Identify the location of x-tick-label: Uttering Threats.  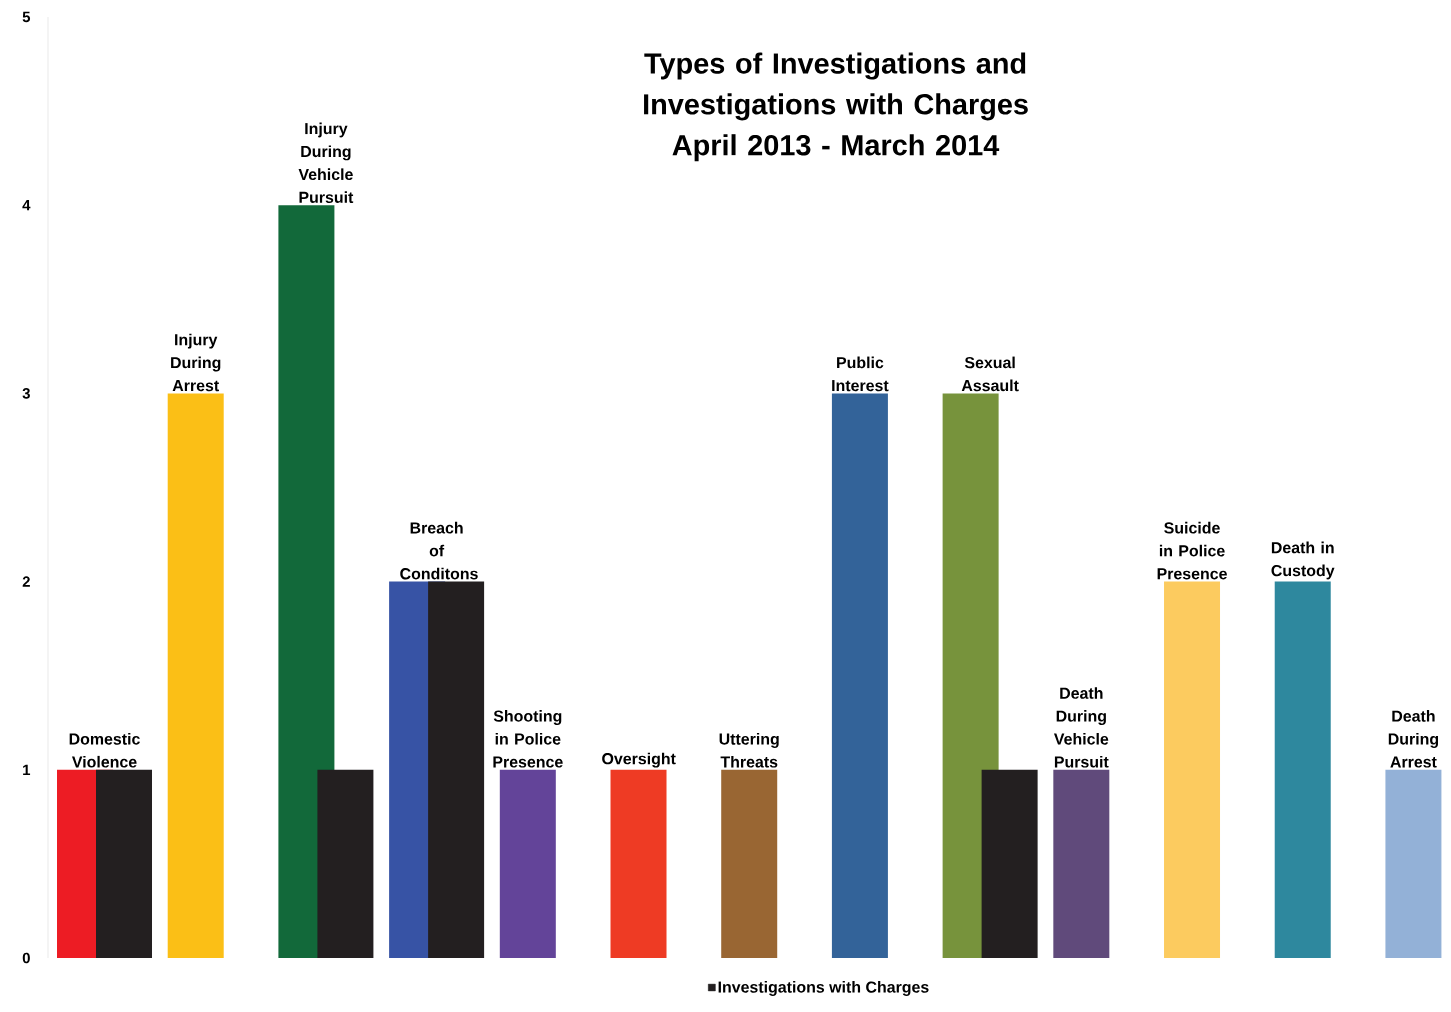
(749, 750).